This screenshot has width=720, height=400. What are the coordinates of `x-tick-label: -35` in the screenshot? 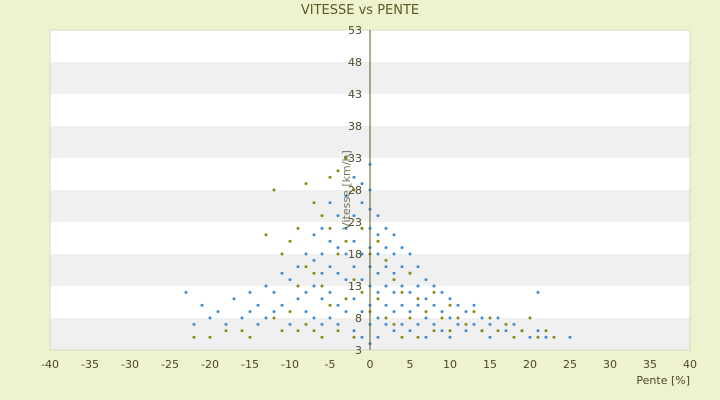 It's located at (90, 364).